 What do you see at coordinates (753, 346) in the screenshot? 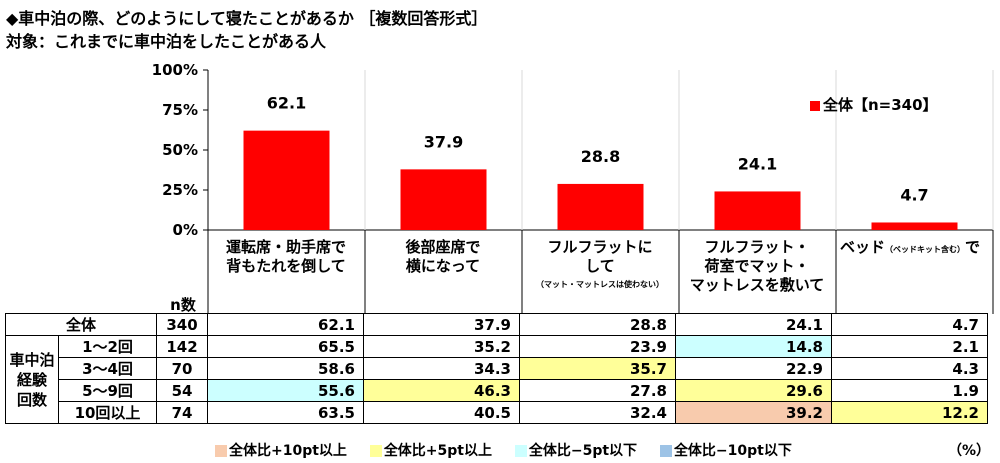
I see `value-cell: 14.8` at bounding box center [753, 346].